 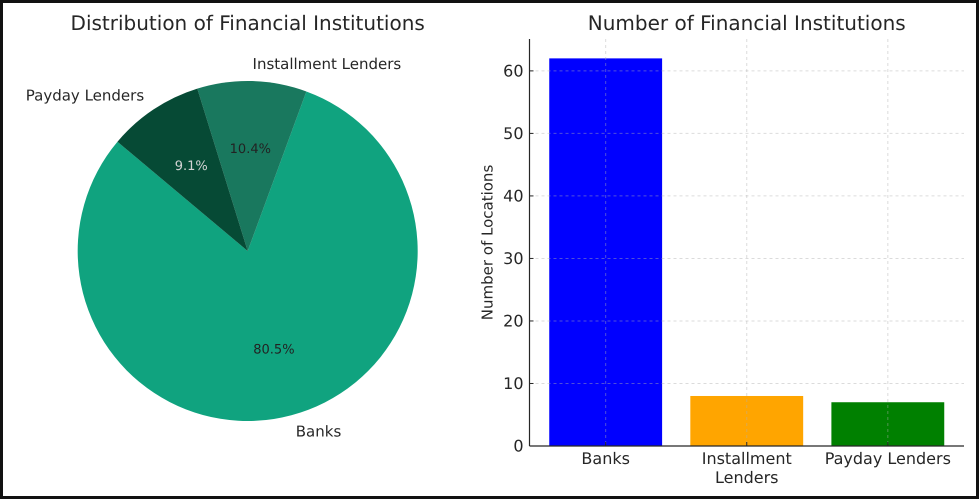 I want to click on slice-label: Installment Lenders, so click(x=327, y=64).